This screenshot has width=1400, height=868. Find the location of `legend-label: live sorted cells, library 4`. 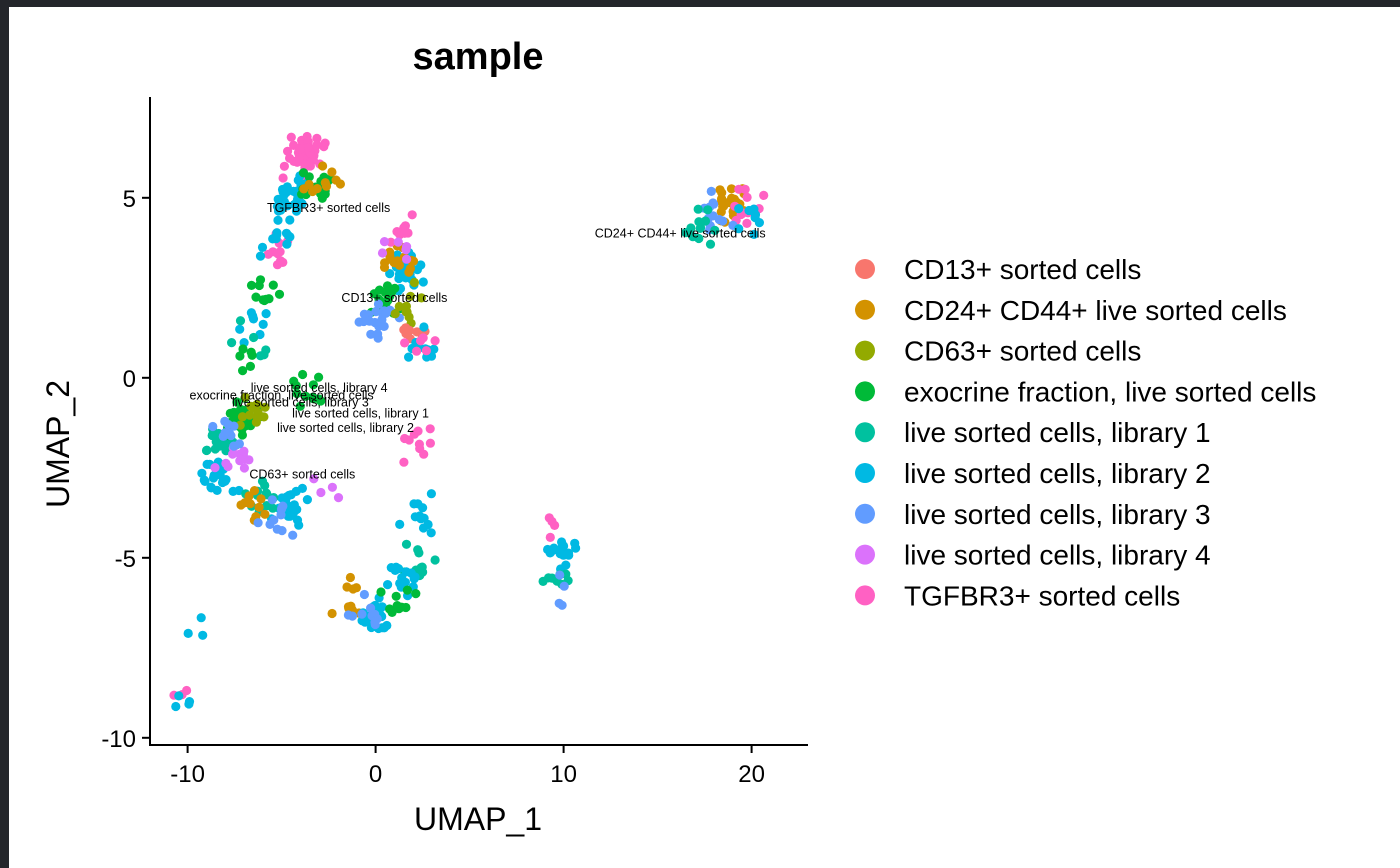

legend-label: live sorted cells, library 4 is located at coordinates (1057, 555).